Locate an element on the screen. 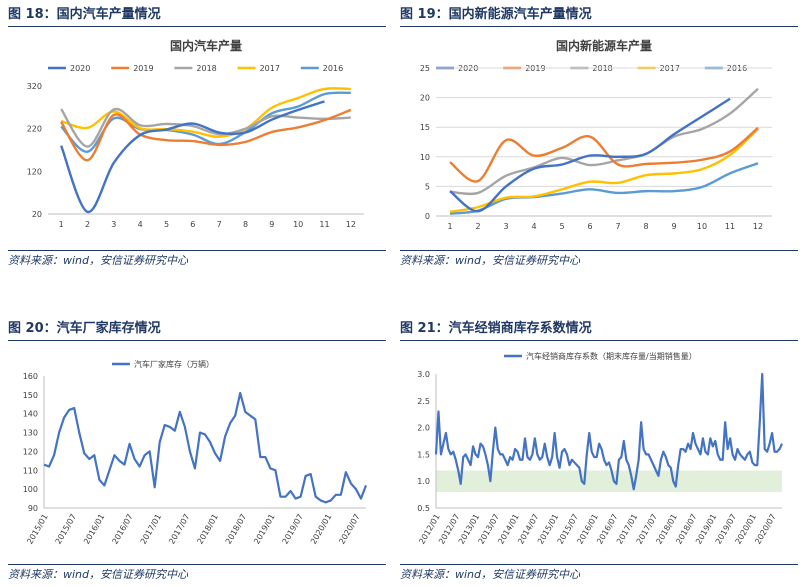  y-tick-label: 1.5 is located at coordinates (423, 454).